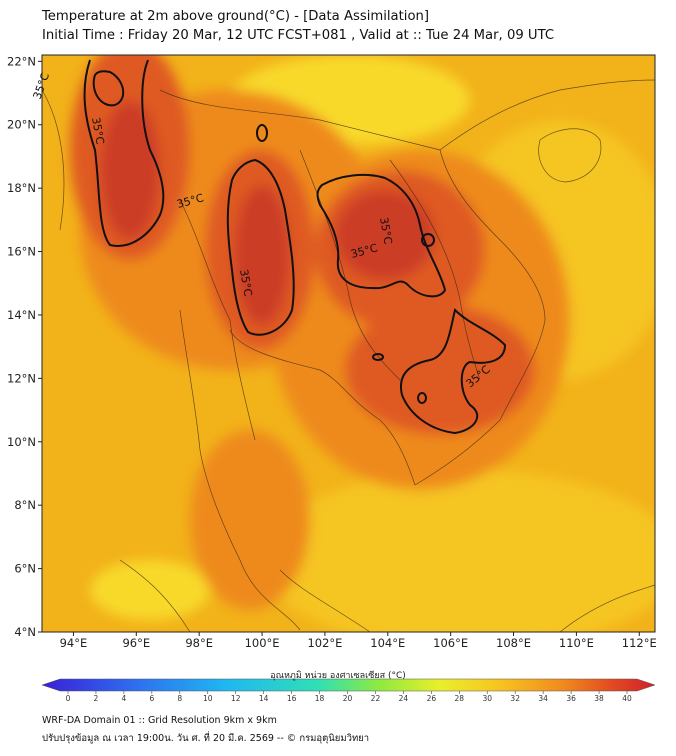 The height and width of the screenshot is (756, 676). What do you see at coordinates (571, 698) in the screenshot?
I see `colorbar-tick-label: 36` at bounding box center [571, 698].